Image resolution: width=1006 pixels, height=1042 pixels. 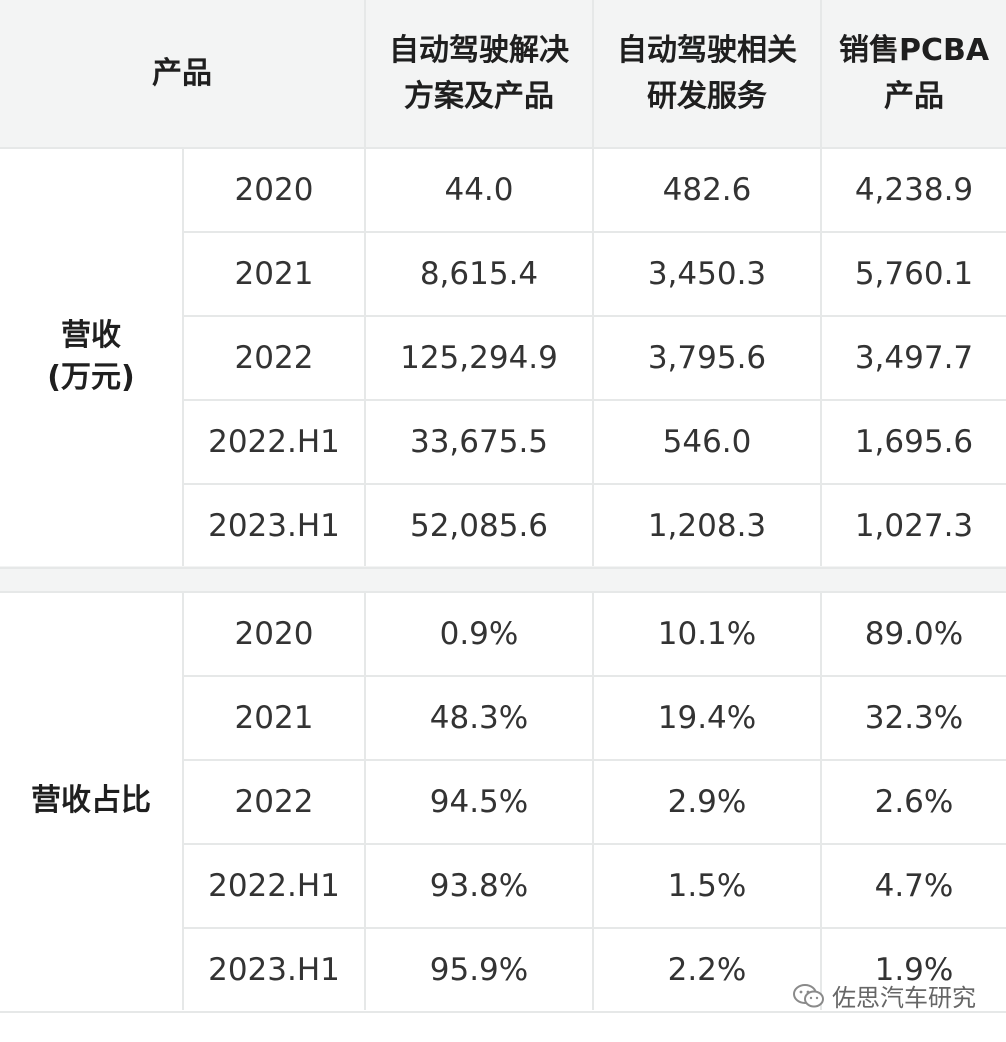 I want to click on value-text: 2.6%, so click(x=914, y=802).